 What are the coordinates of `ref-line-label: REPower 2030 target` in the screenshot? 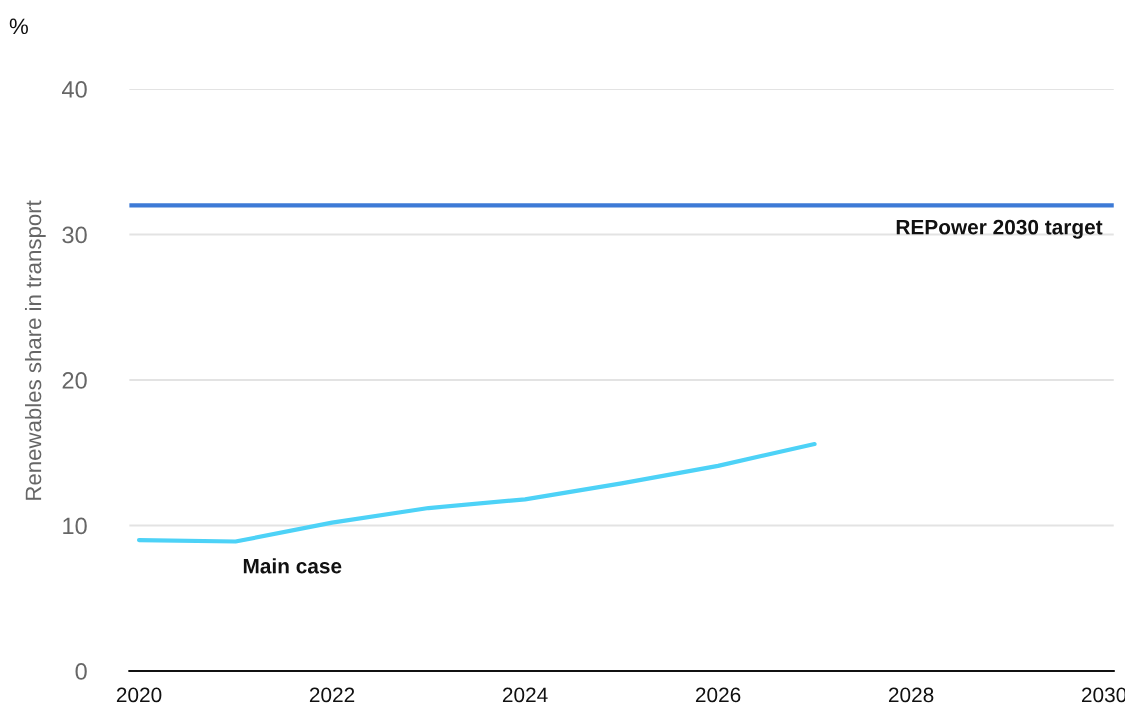 It's located at (999, 229).